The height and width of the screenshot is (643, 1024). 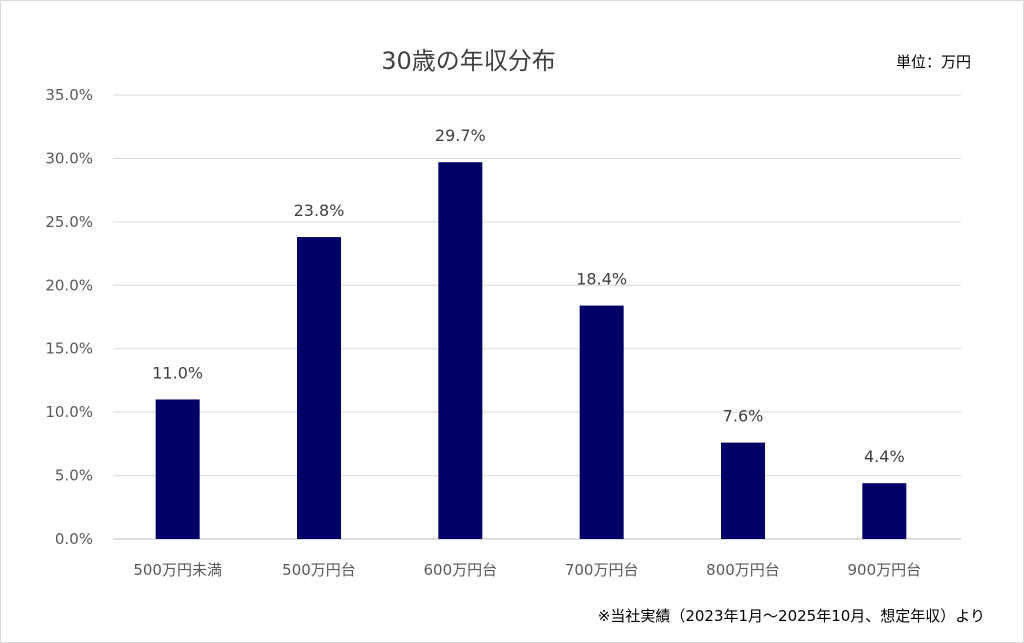 What do you see at coordinates (177, 372) in the screenshot?
I see `data-label: 11.0%` at bounding box center [177, 372].